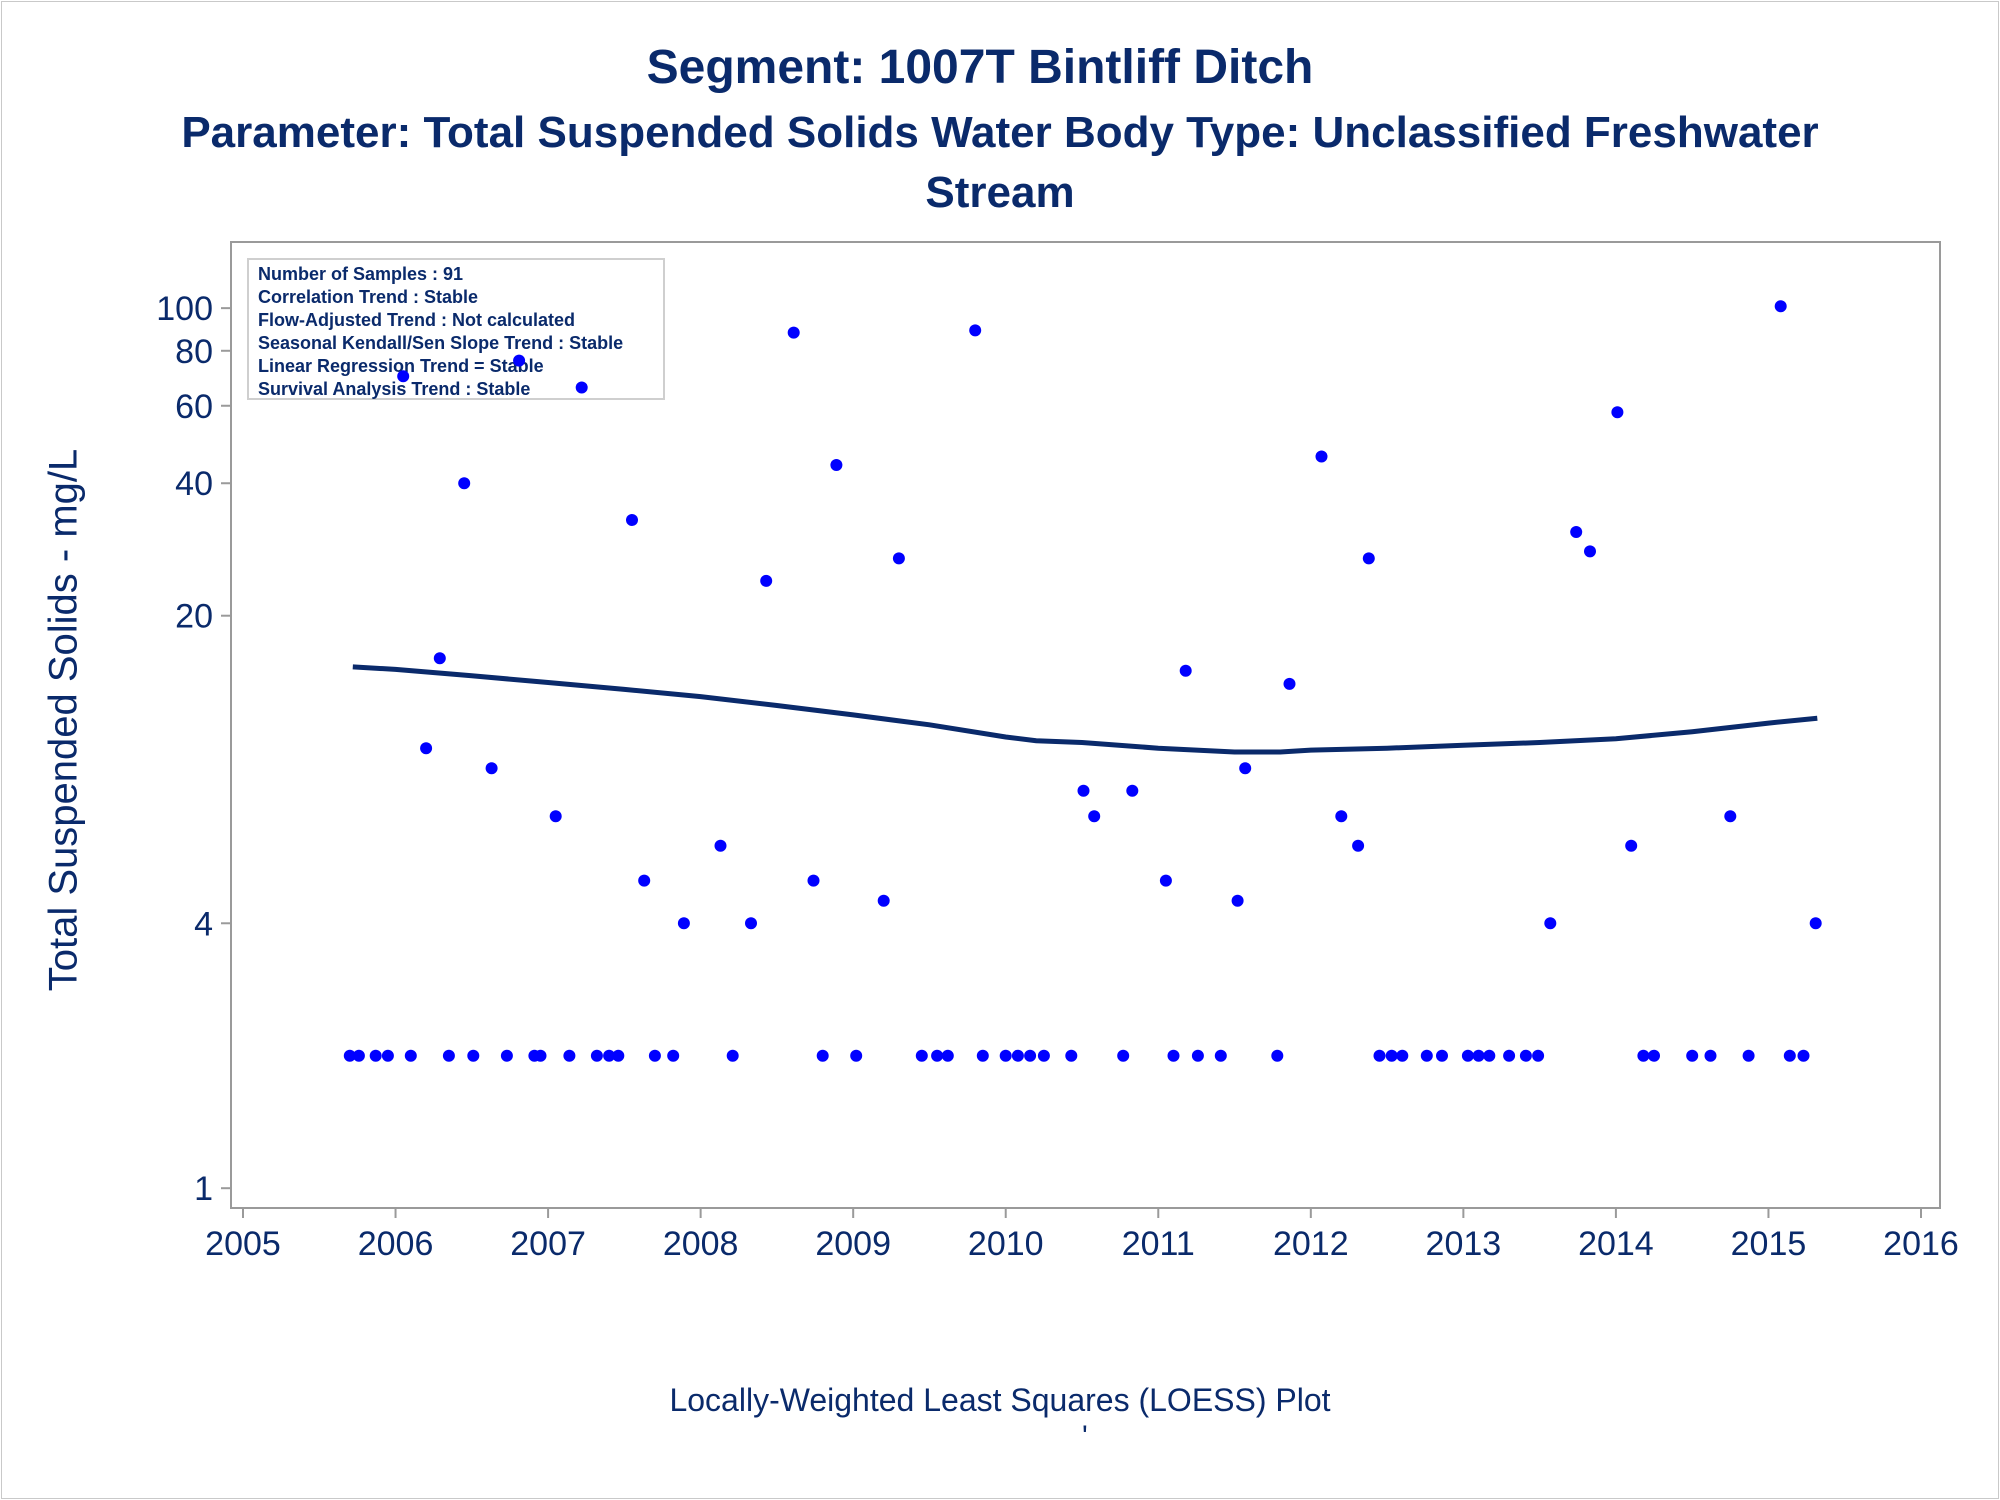 The height and width of the screenshot is (1500, 2000). What do you see at coordinates (194, 617) in the screenshot?
I see `y-tick-label: 20` at bounding box center [194, 617].